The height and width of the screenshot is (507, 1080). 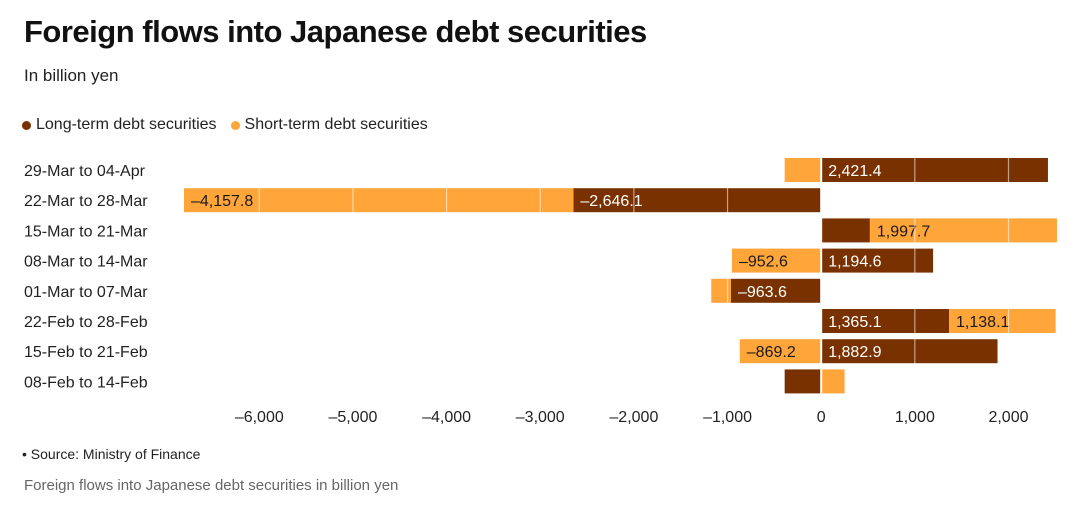 What do you see at coordinates (86, 201) in the screenshot?
I see `category-label: 22-Mar to 28-Mar` at bounding box center [86, 201].